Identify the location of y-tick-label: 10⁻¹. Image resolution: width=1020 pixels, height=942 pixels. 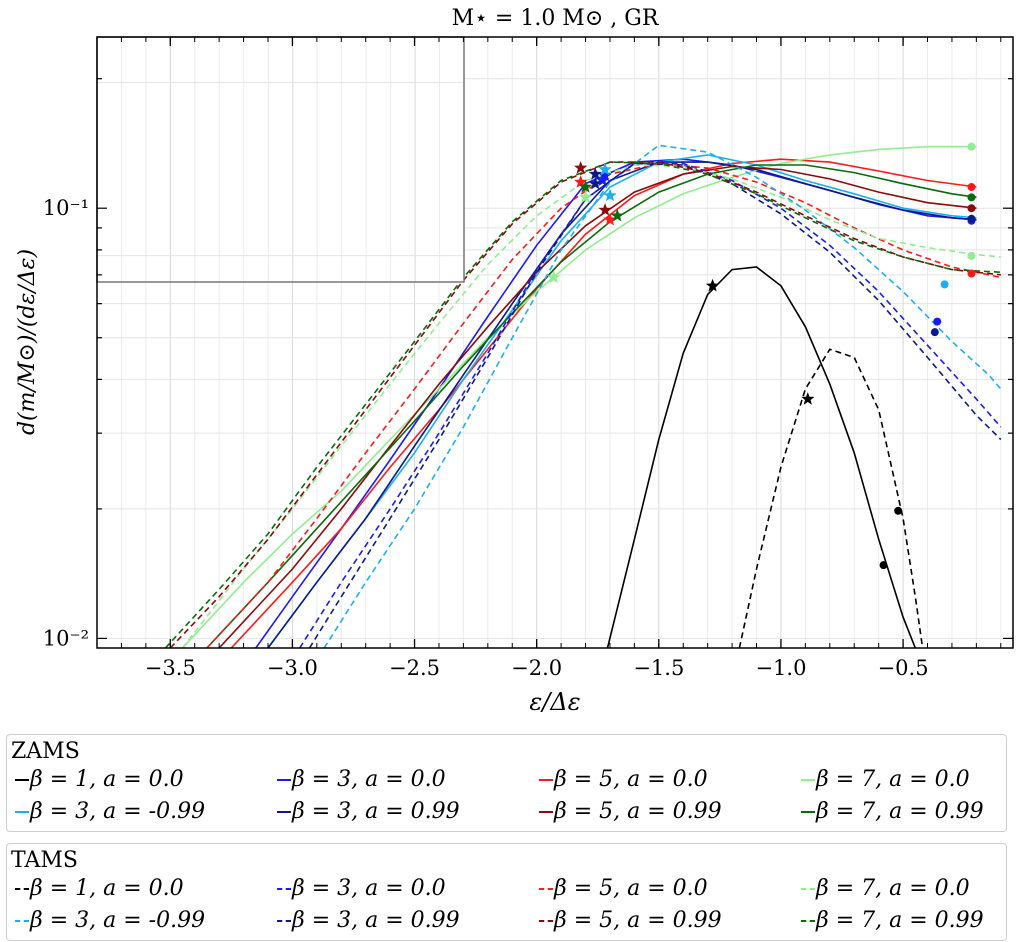
(66, 208).